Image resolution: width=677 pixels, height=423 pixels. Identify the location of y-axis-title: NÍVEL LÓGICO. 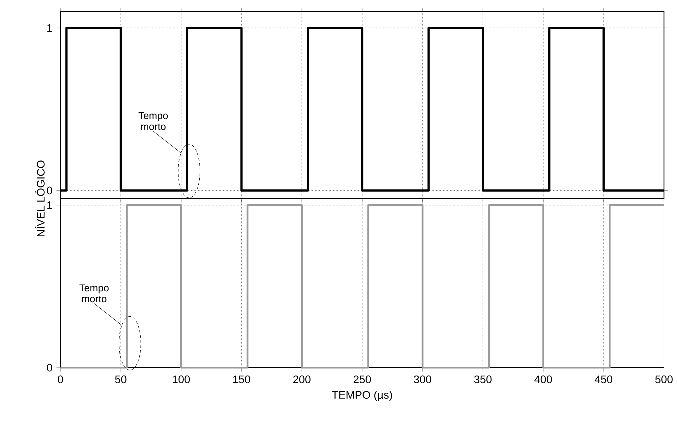
(40, 199).